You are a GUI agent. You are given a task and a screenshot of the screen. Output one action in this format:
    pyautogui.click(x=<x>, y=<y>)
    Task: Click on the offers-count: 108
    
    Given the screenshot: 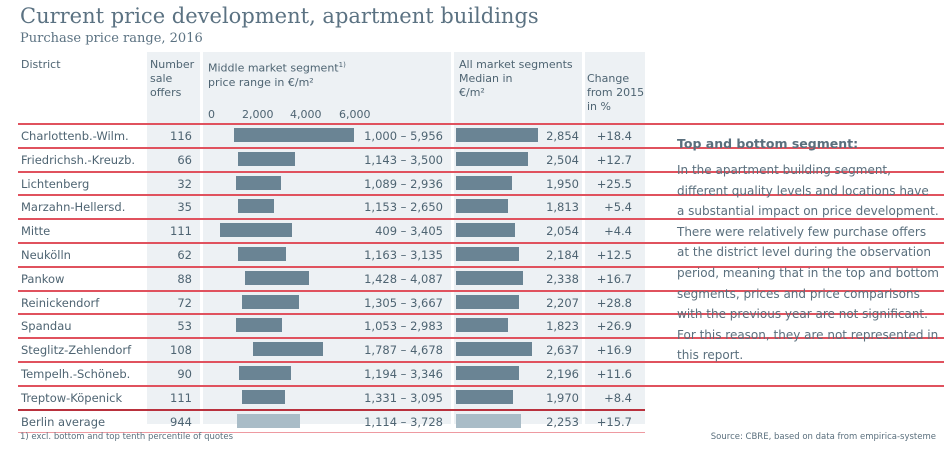 What is the action you would take?
    pyautogui.click(x=181, y=350)
    